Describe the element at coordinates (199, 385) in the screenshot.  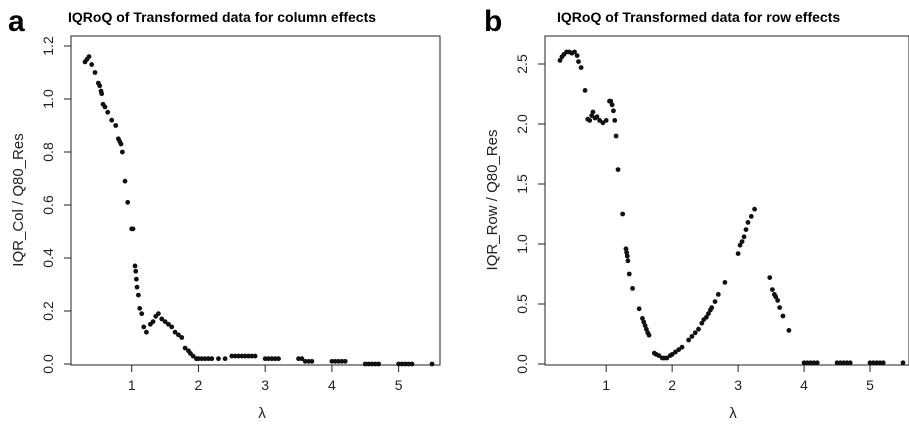
I see `panel-a-x-tick-label: 2` at that location.